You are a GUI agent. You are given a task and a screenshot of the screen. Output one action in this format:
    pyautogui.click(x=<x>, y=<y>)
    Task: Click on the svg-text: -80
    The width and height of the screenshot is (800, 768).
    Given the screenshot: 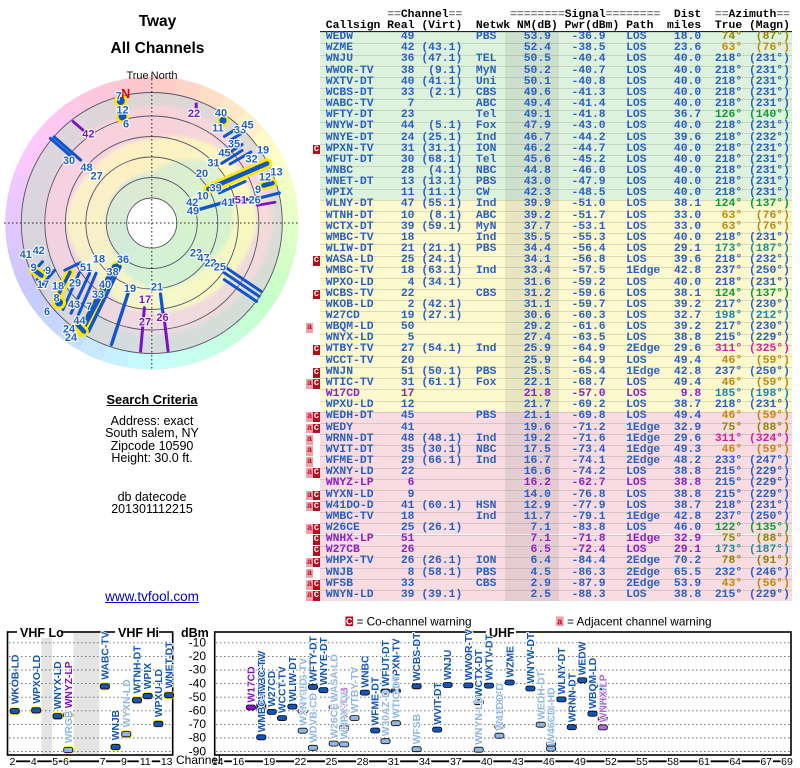 What is the action you would take?
    pyautogui.click(x=198, y=738)
    